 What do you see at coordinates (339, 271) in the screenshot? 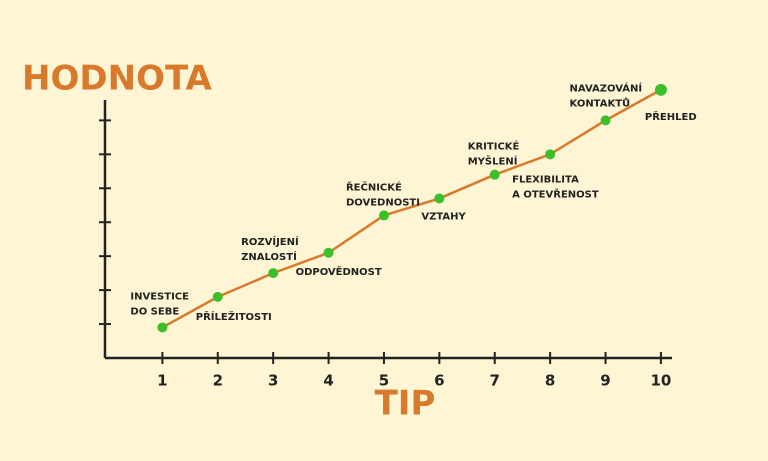
I see `point-label: ODPOVĚDNOST` at bounding box center [339, 271].